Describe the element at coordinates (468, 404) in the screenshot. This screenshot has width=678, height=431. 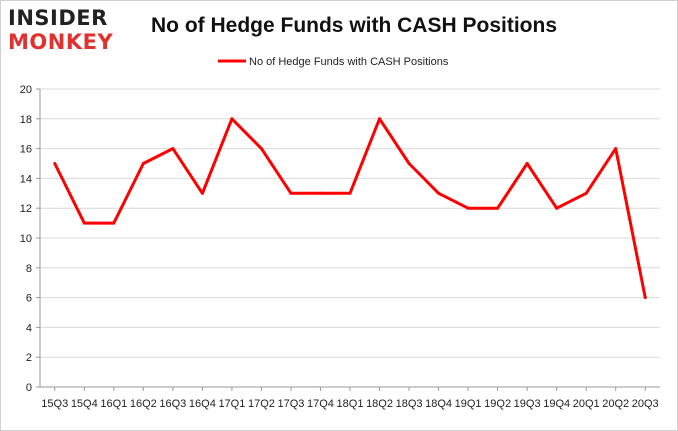
I see `x-tick-label: 19Q1` at that location.